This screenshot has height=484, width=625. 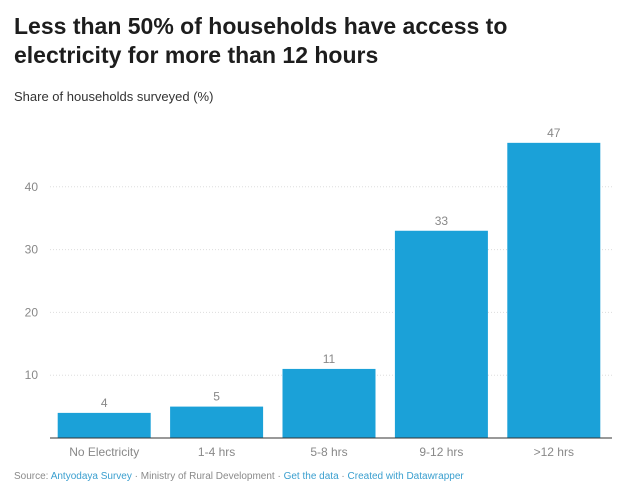 What do you see at coordinates (311, 476) in the screenshot?
I see `get-data-link: Get the data` at bounding box center [311, 476].